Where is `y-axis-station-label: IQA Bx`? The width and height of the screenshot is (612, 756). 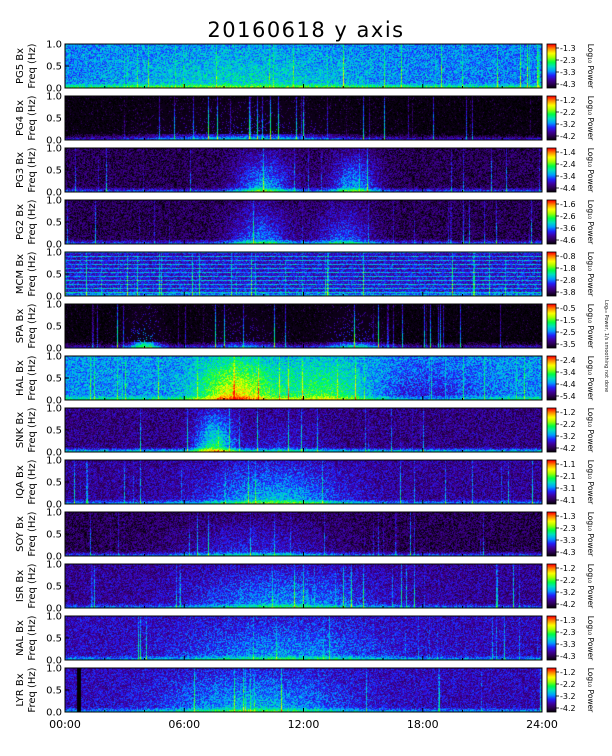 y-axis-station-label: IQA Bx is located at coordinates (20, 482).